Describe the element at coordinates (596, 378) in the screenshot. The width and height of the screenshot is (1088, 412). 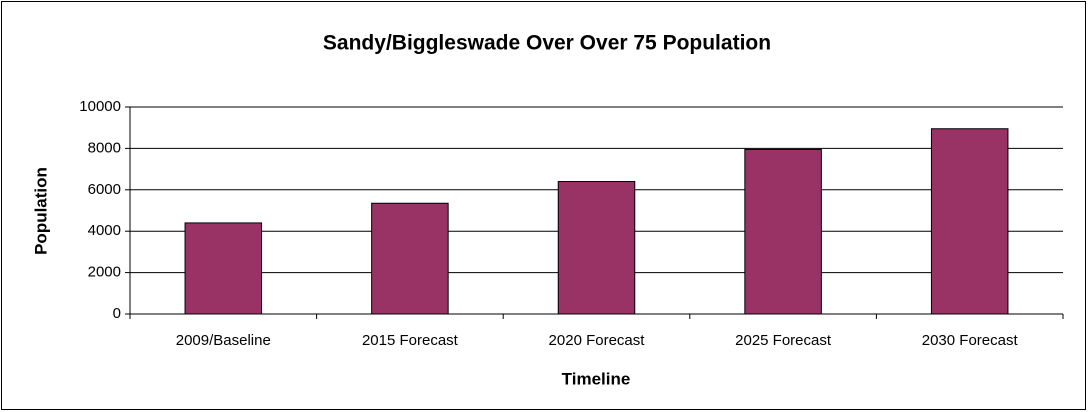
I see `x-axis-title: Timeline` at that location.